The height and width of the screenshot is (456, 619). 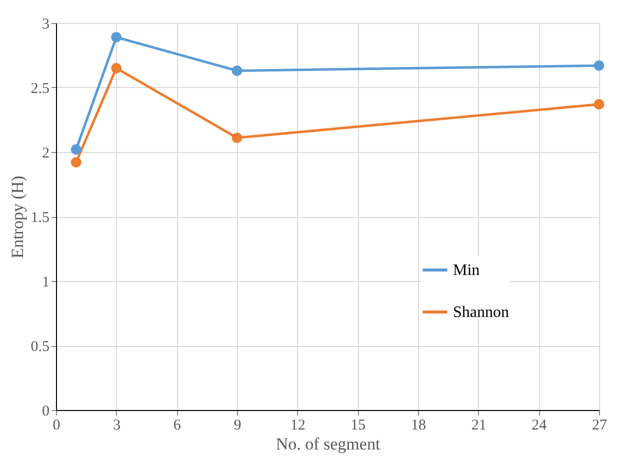 I want to click on y-tick-label: 0, so click(x=46, y=412).